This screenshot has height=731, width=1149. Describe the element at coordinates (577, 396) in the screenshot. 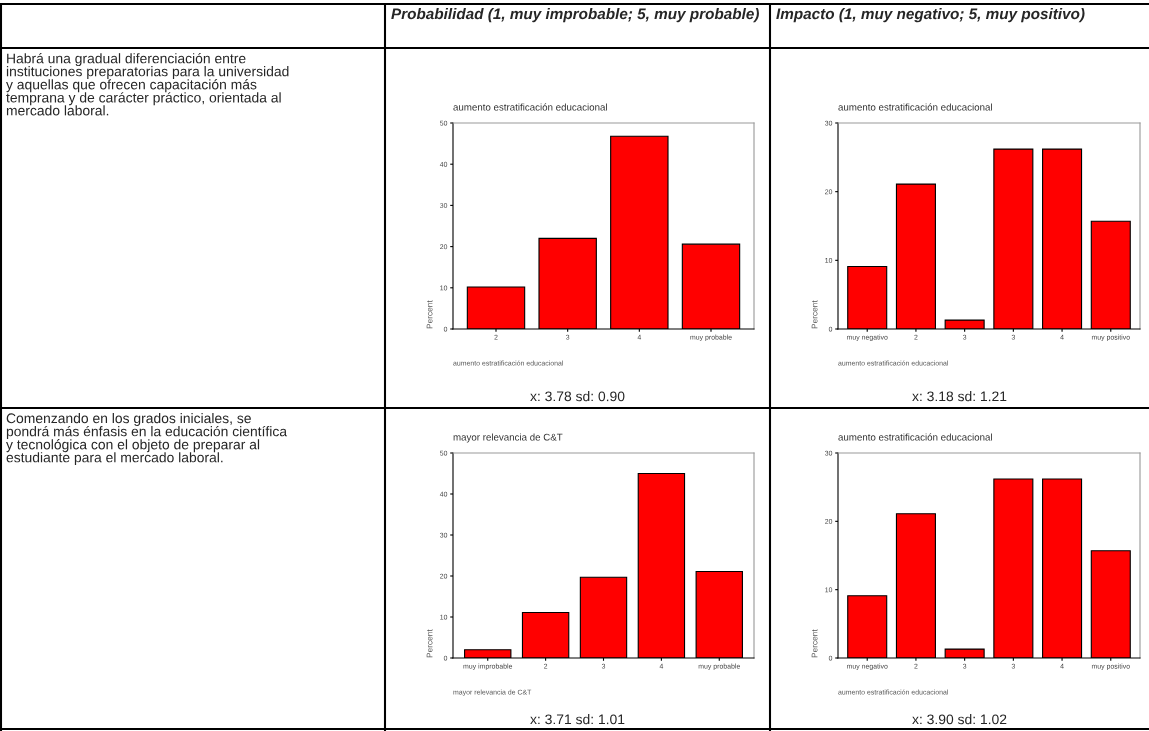

I see `text: x: 3.78 sd: 0.90` at that location.